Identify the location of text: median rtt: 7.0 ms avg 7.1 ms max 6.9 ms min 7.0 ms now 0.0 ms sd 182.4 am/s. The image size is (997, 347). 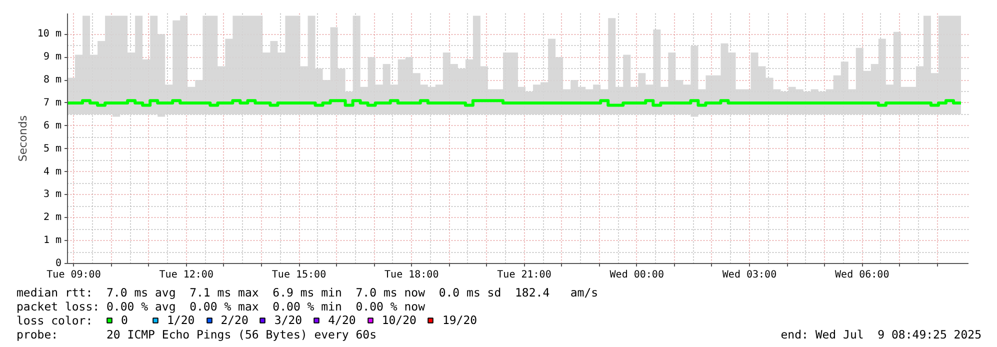
(307, 293).